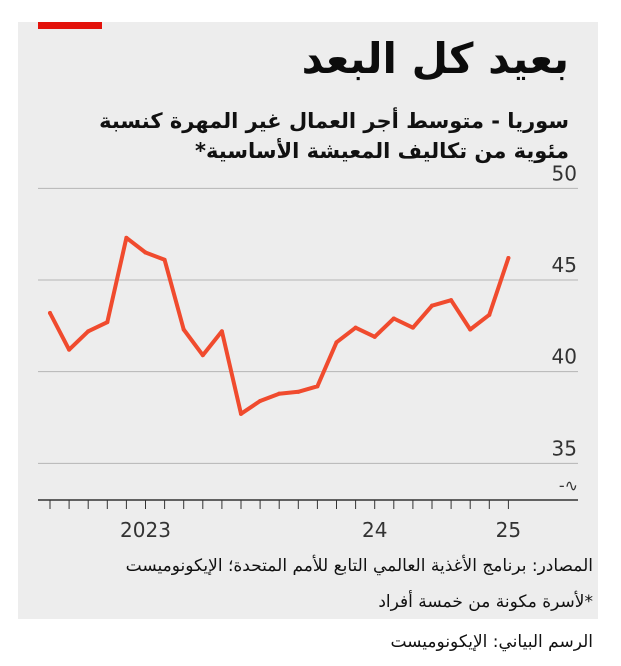  Describe the element at coordinates (145, 530) in the screenshot. I see `x-tick-label-2023: 2023` at that location.